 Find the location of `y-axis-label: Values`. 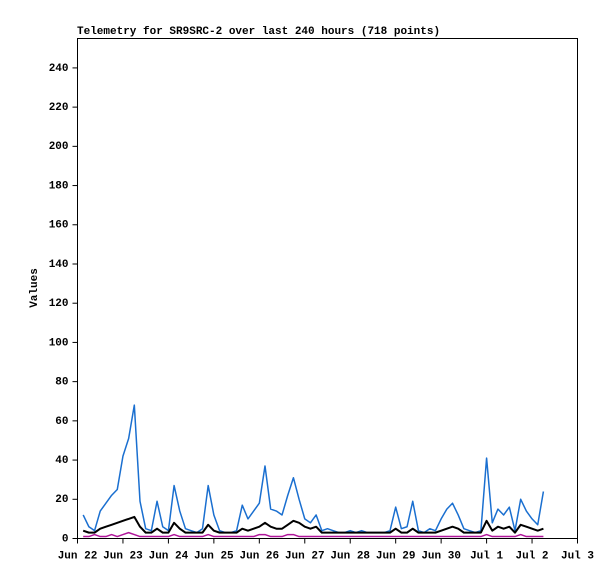

y-axis-label: Values is located at coordinates (35, 288).